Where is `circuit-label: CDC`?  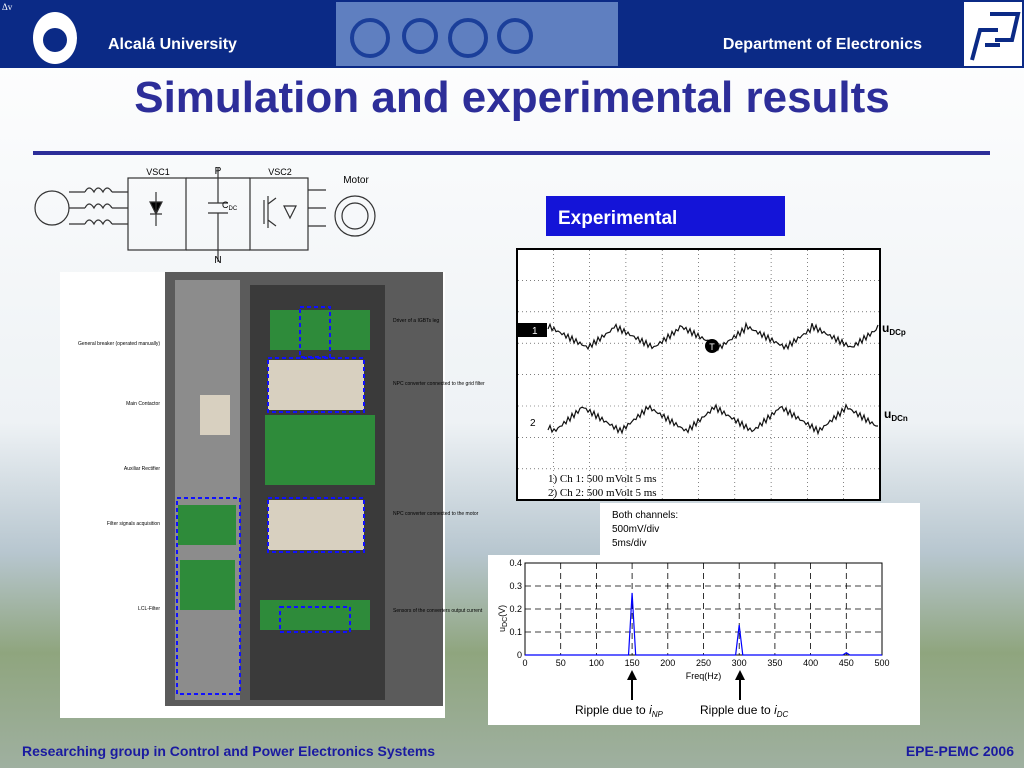
circuit-label: CDC is located at coordinates (230, 206).